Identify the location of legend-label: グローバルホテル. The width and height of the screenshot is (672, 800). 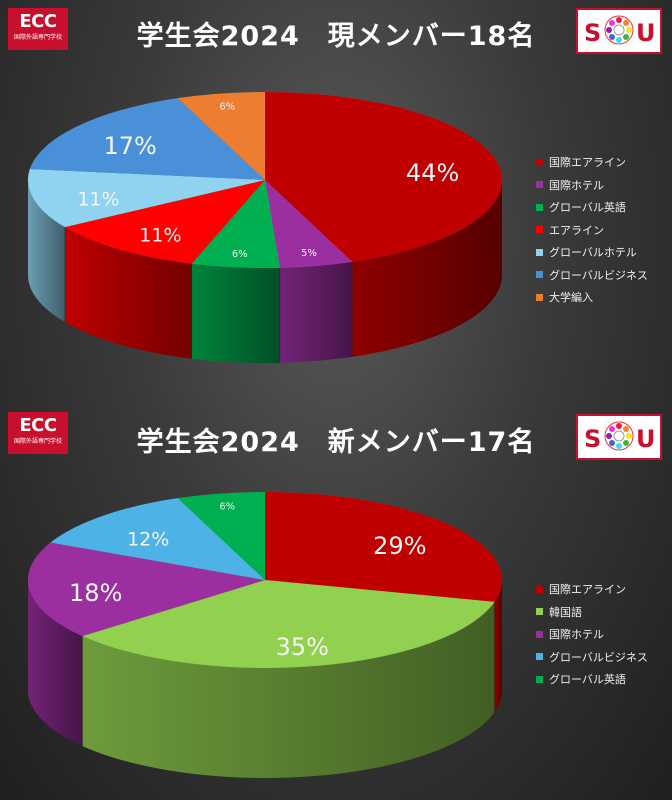
(593, 253).